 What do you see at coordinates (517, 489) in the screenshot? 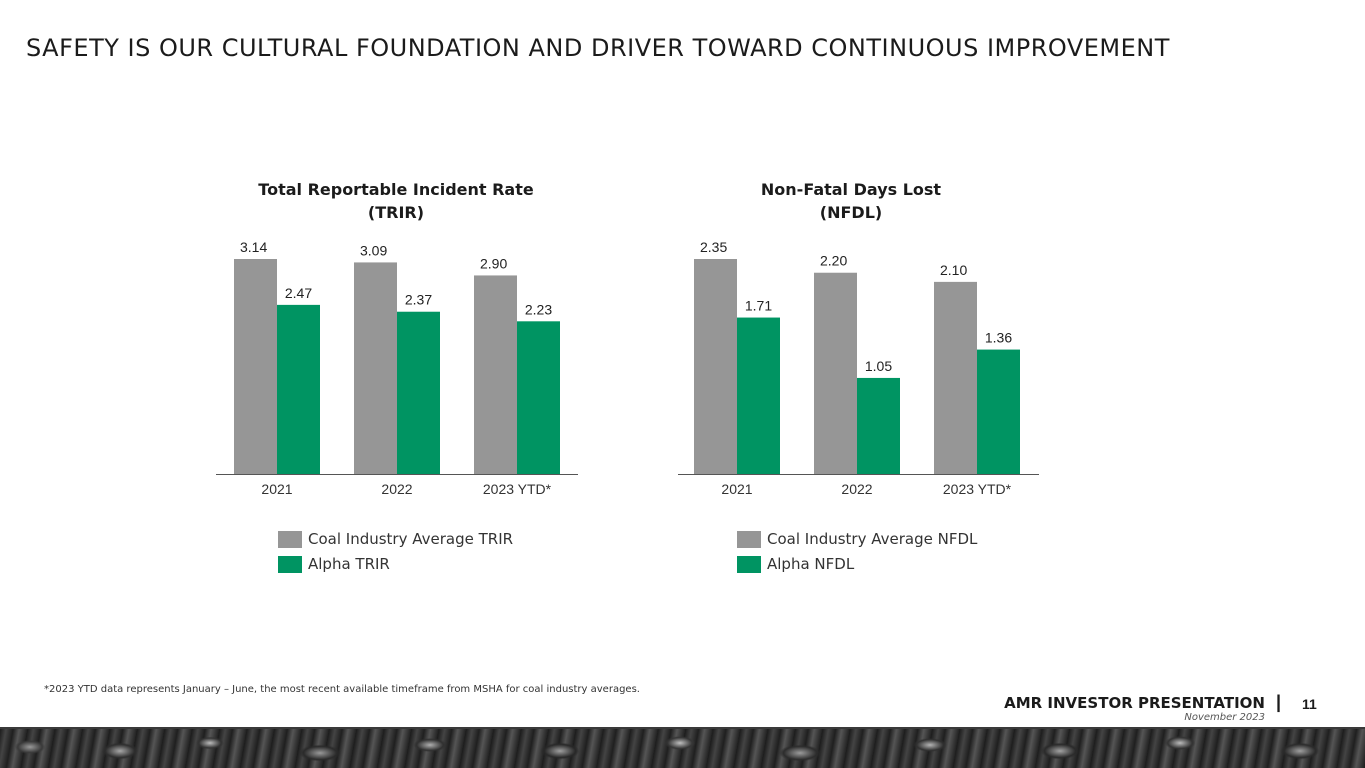
I see `trir-x-tick-label-2: 2023 YTD*` at bounding box center [517, 489].